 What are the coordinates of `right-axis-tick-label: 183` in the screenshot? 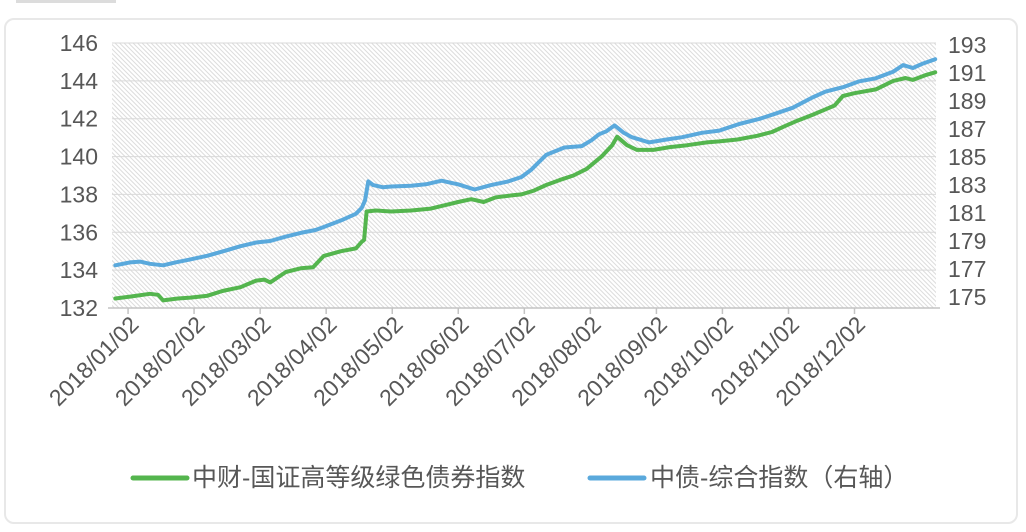 It's located at (967, 185).